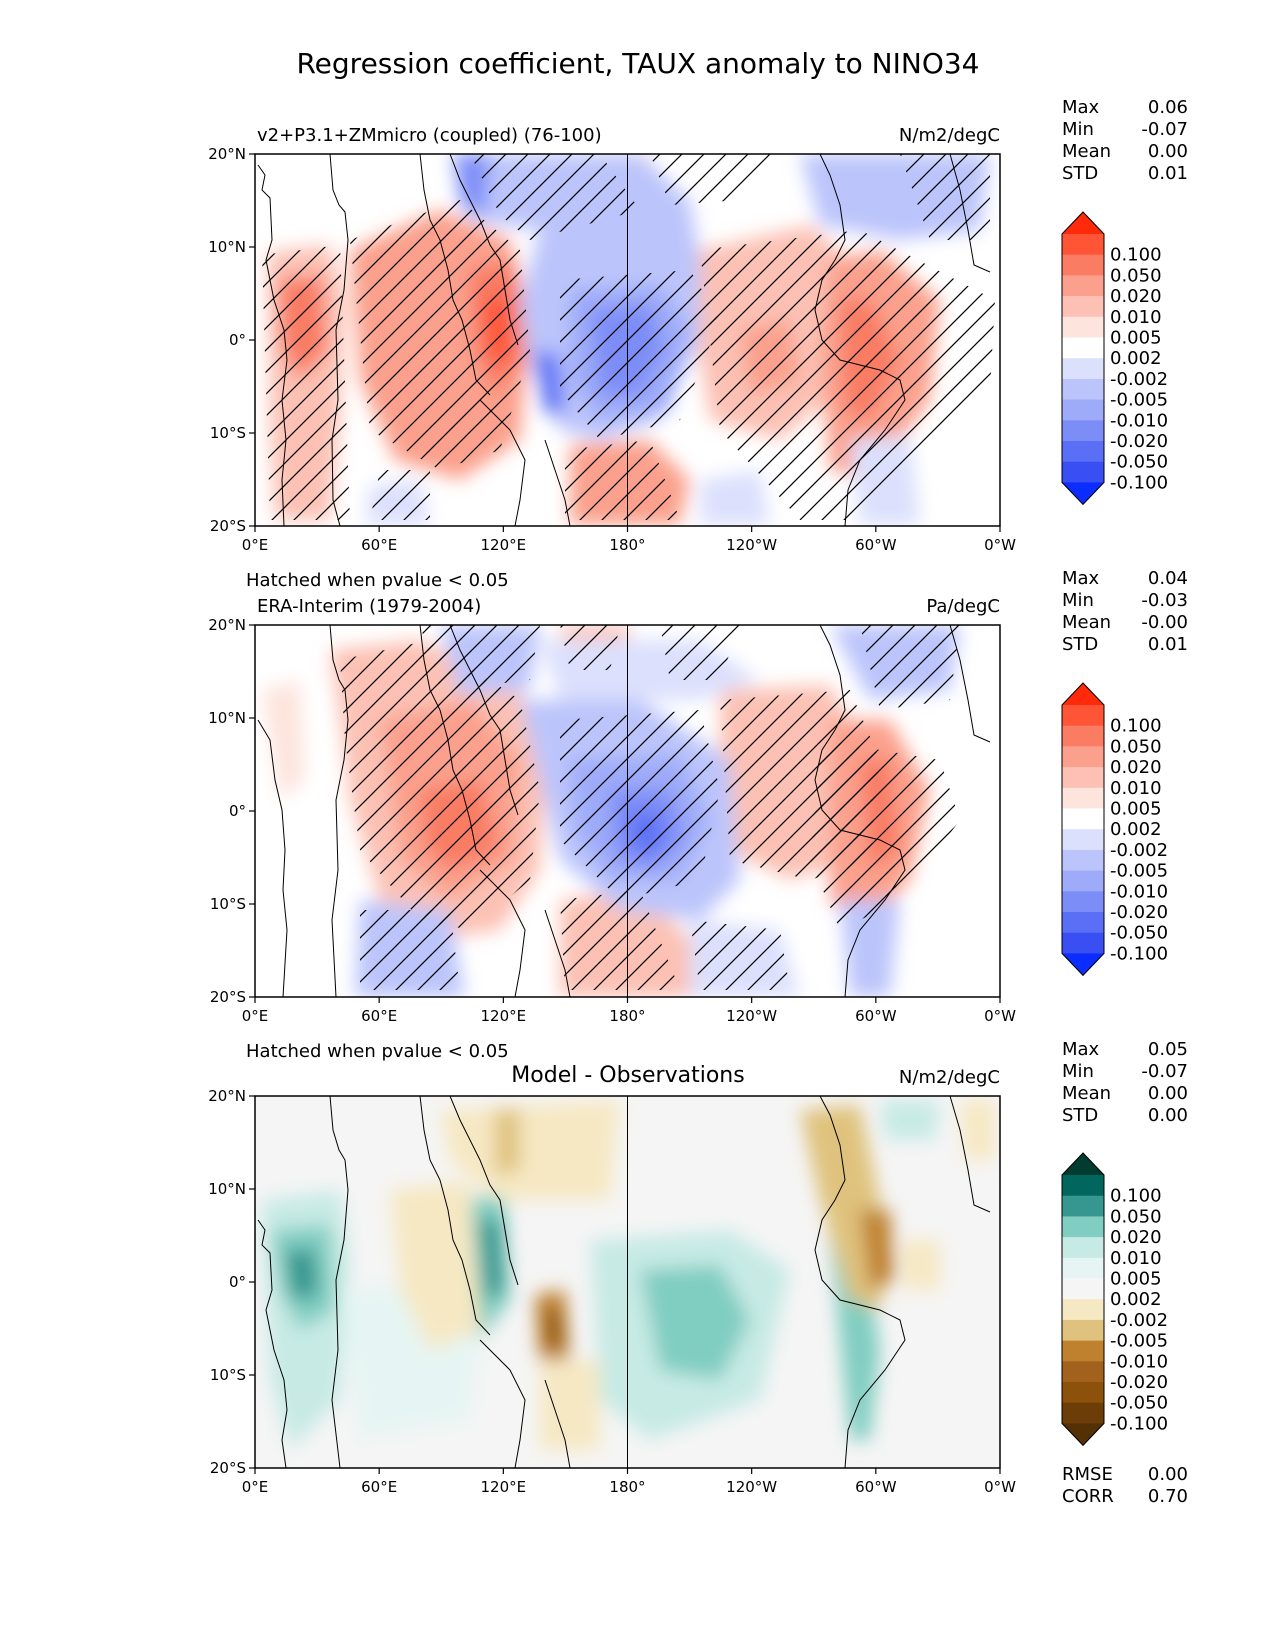 The height and width of the screenshot is (1650, 1275). Describe the element at coordinates (629, 1482) in the screenshot. I see `x-axis: 0°E 60°E 120°E 180° 120°W 60°W 0°W` at that location.